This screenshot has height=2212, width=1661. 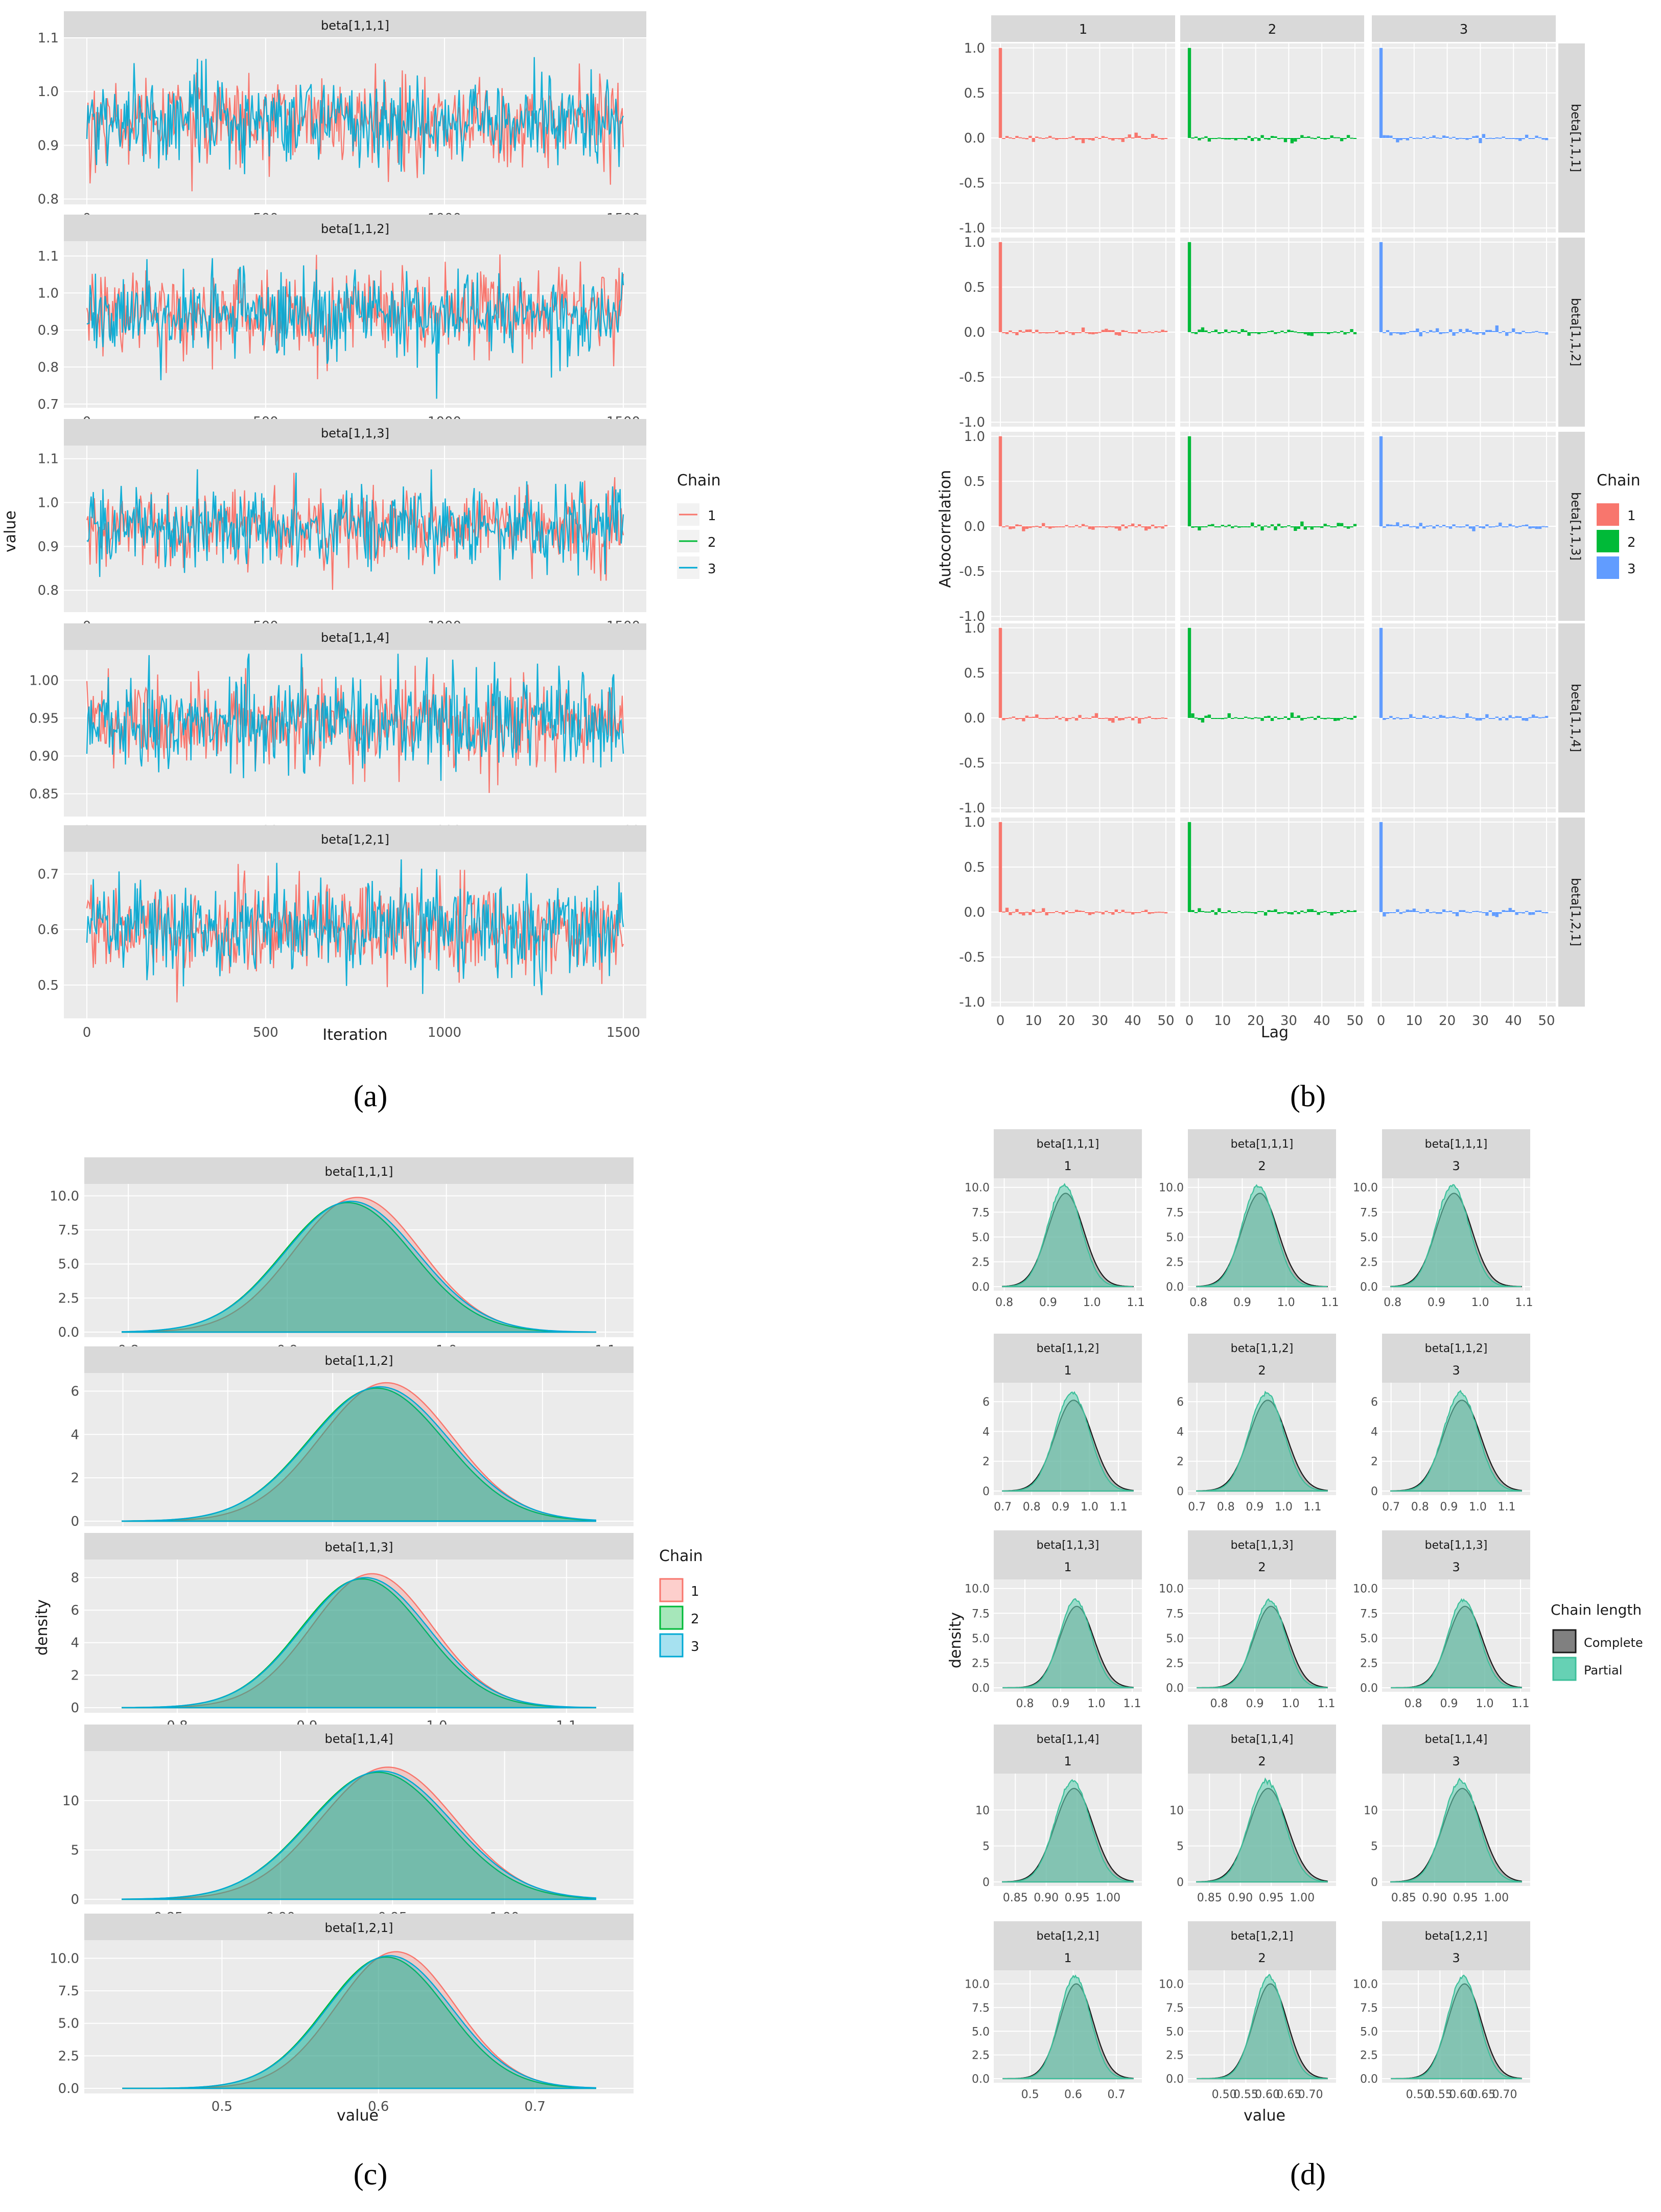 I want to click on y-tick-label: 7.5, so click(x=1369, y=1614).